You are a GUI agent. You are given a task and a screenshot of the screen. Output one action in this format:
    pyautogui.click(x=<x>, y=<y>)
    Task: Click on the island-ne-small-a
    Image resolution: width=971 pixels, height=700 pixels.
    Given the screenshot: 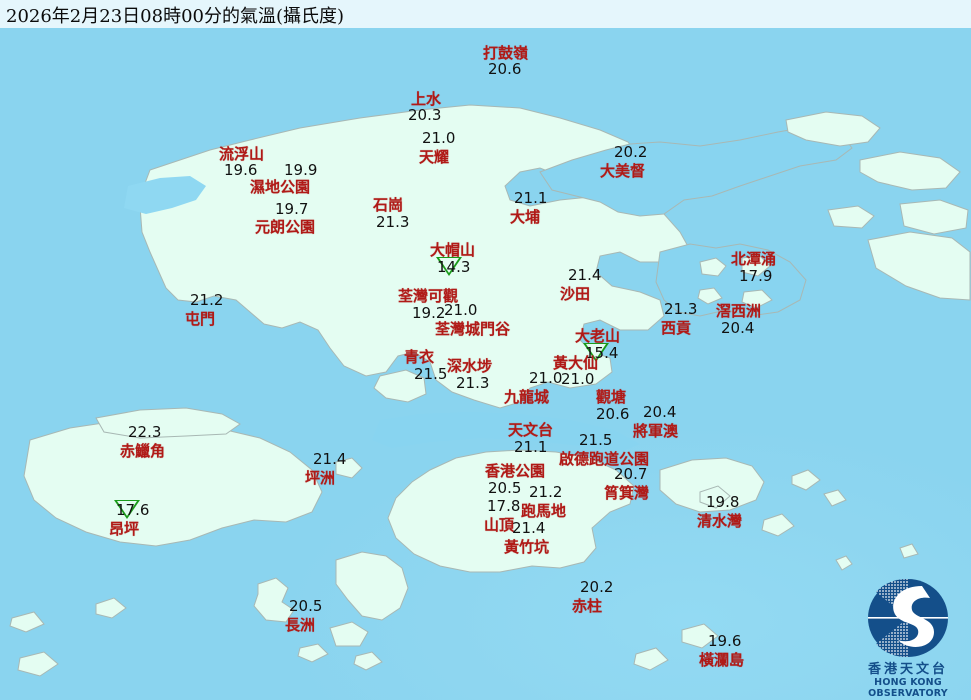 What is the action you would take?
    pyautogui.click(x=806, y=480)
    